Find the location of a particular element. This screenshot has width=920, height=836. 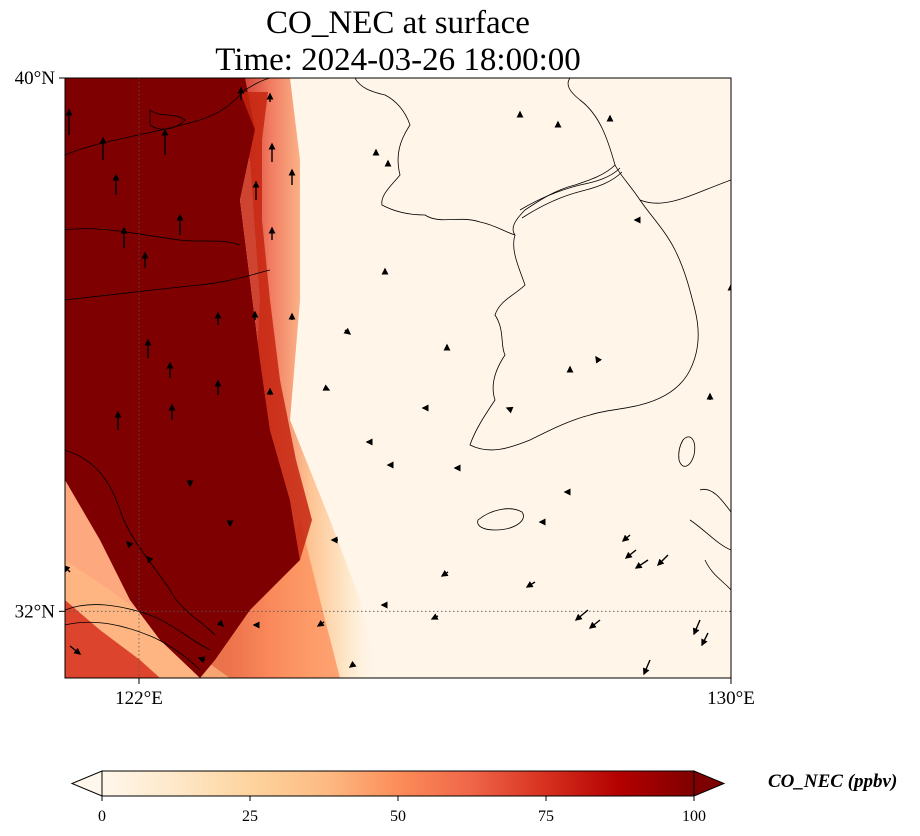

lat-tick-label: 40°N is located at coordinates (35, 78).